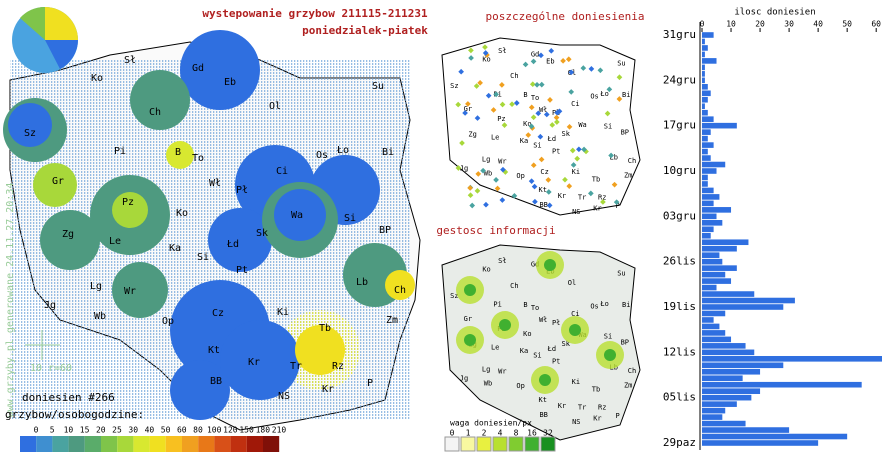 The height and width of the screenshot is (458, 895). What do you see at coordinates (548, 433) in the screenshot?
I see `weight-label: 32` at bounding box center [548, 433].